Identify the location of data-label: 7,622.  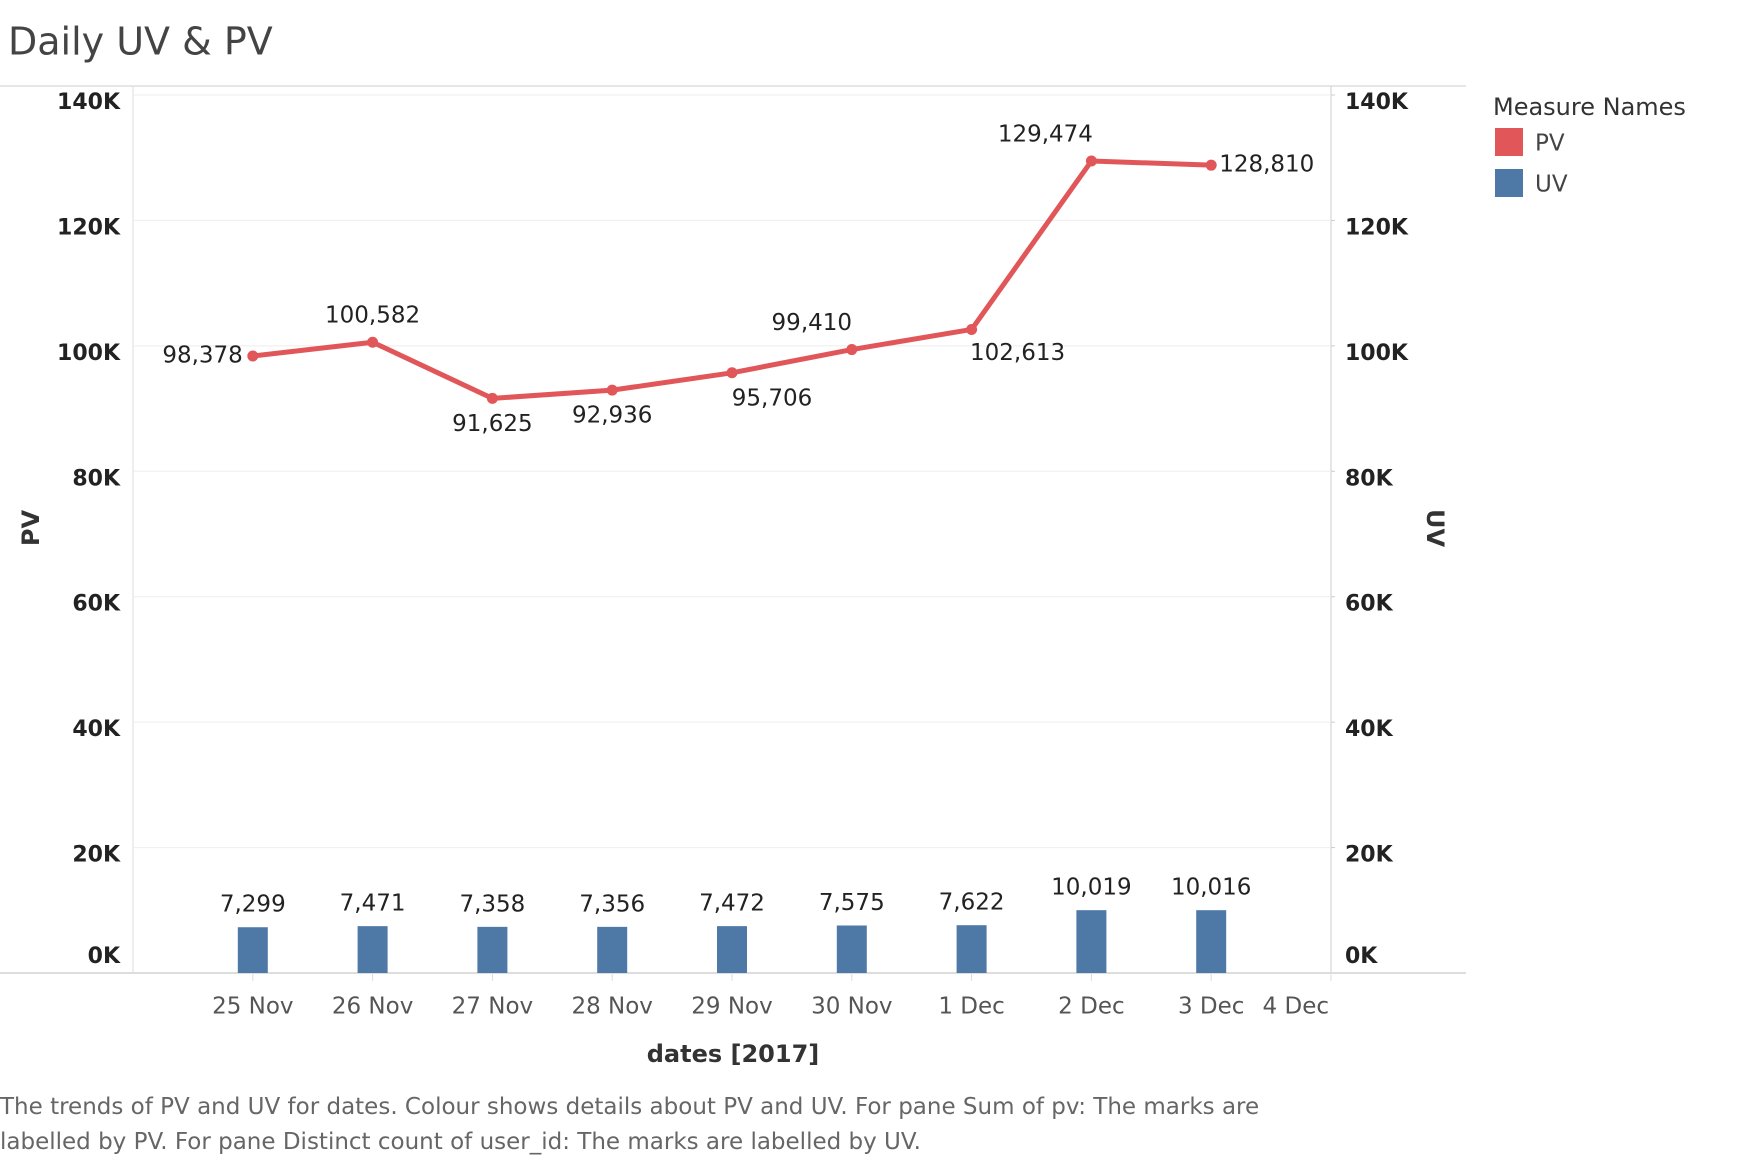
(972, 903).